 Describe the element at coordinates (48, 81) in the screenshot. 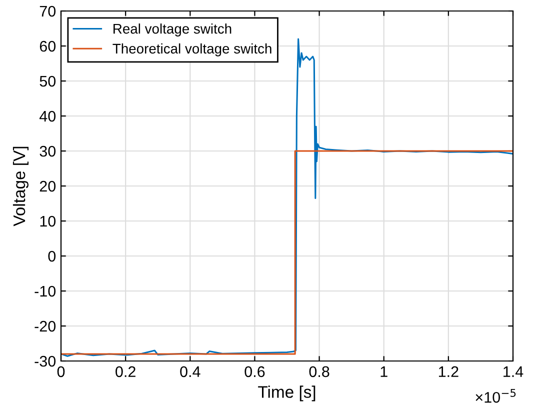

I see `y-tick-label: 50` at that location.